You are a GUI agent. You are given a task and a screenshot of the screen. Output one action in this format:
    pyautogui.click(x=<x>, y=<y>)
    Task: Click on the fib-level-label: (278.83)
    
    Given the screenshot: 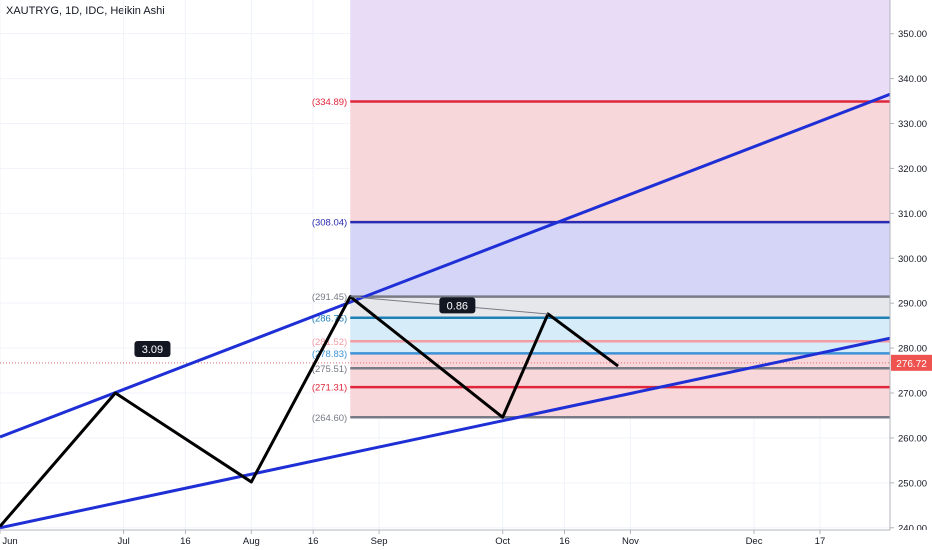 What is the action you would take?
    pyautogui.click(x=329, y=354)
    